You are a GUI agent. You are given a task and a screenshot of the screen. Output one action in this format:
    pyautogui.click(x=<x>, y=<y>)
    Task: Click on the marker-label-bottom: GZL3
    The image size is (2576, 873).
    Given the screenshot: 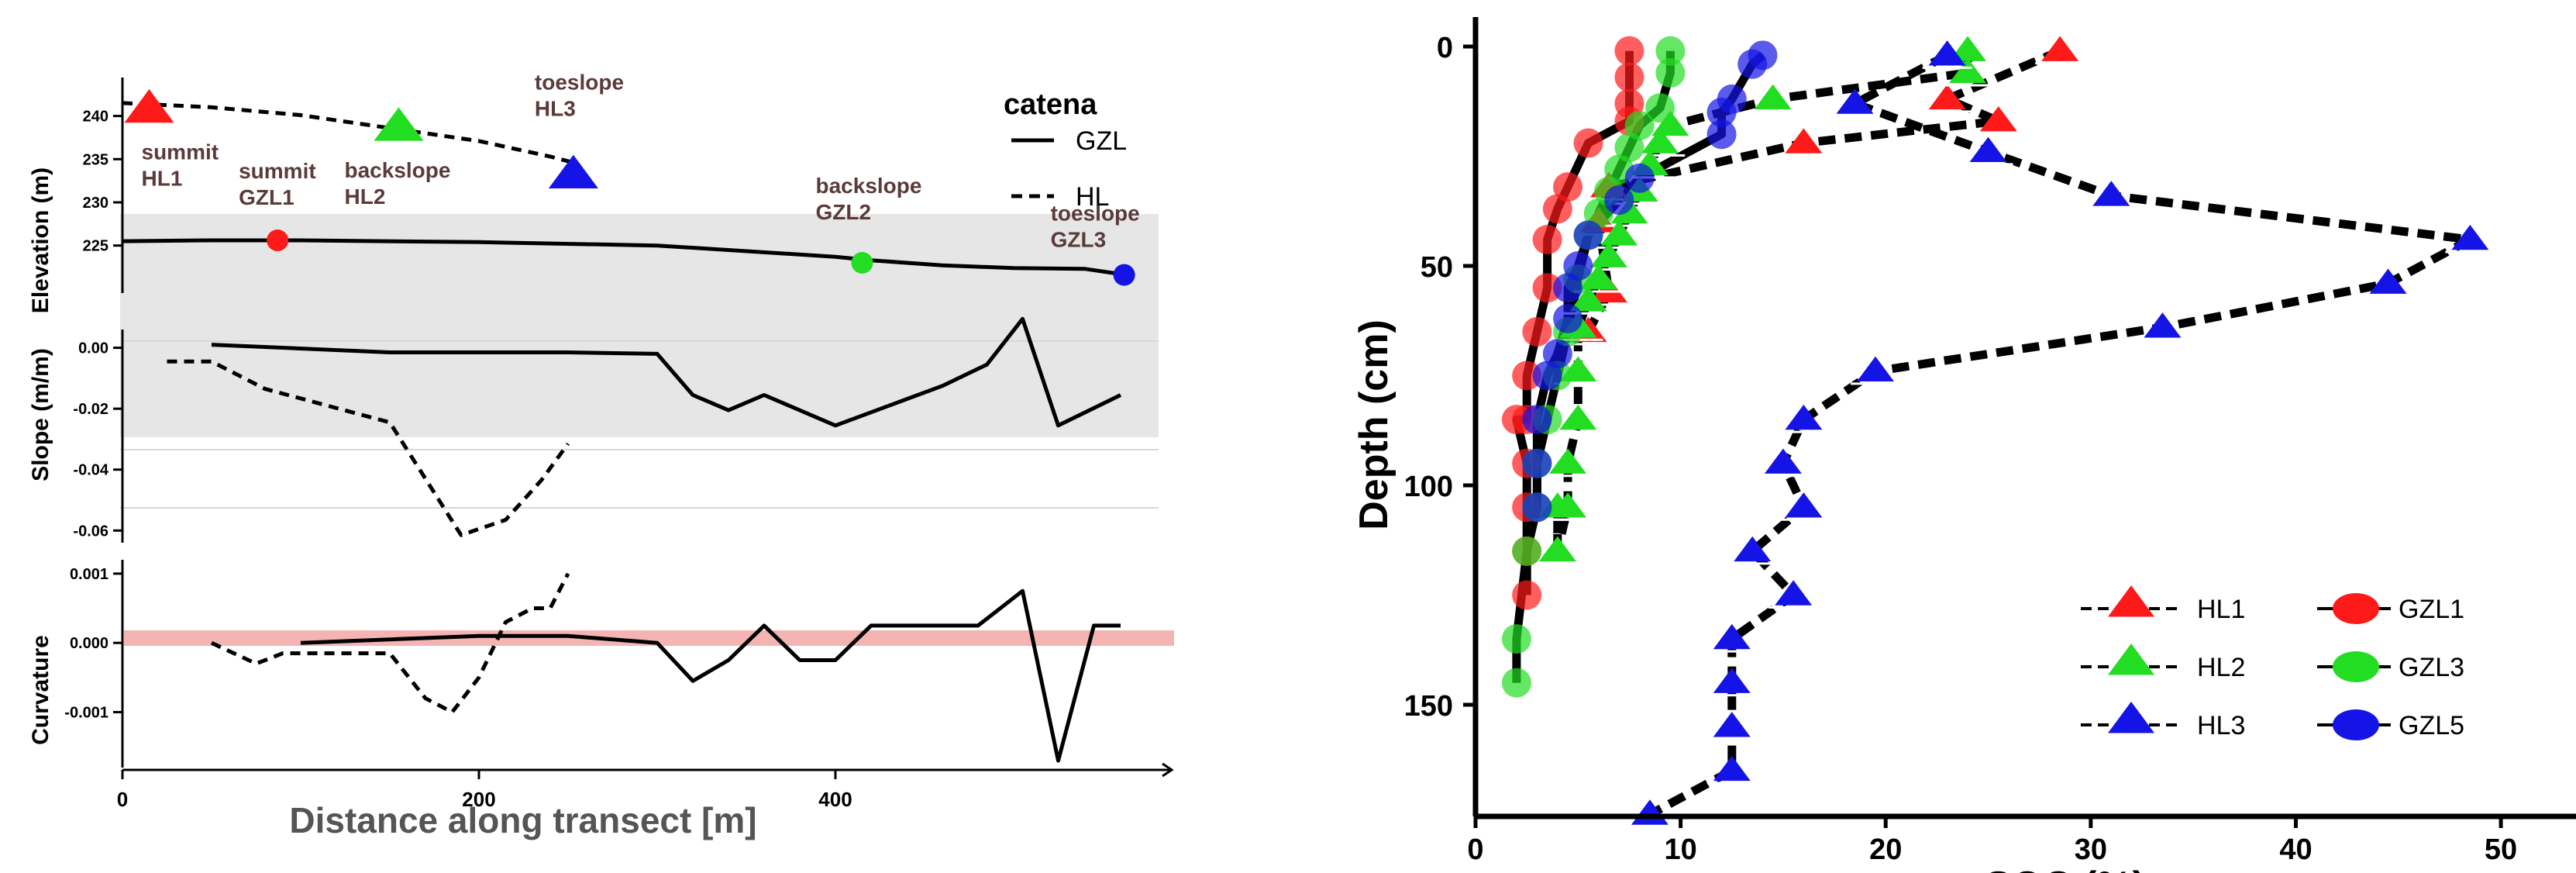 What is the action you would take?
    pyautogui.click(x=1079, y=240)
    